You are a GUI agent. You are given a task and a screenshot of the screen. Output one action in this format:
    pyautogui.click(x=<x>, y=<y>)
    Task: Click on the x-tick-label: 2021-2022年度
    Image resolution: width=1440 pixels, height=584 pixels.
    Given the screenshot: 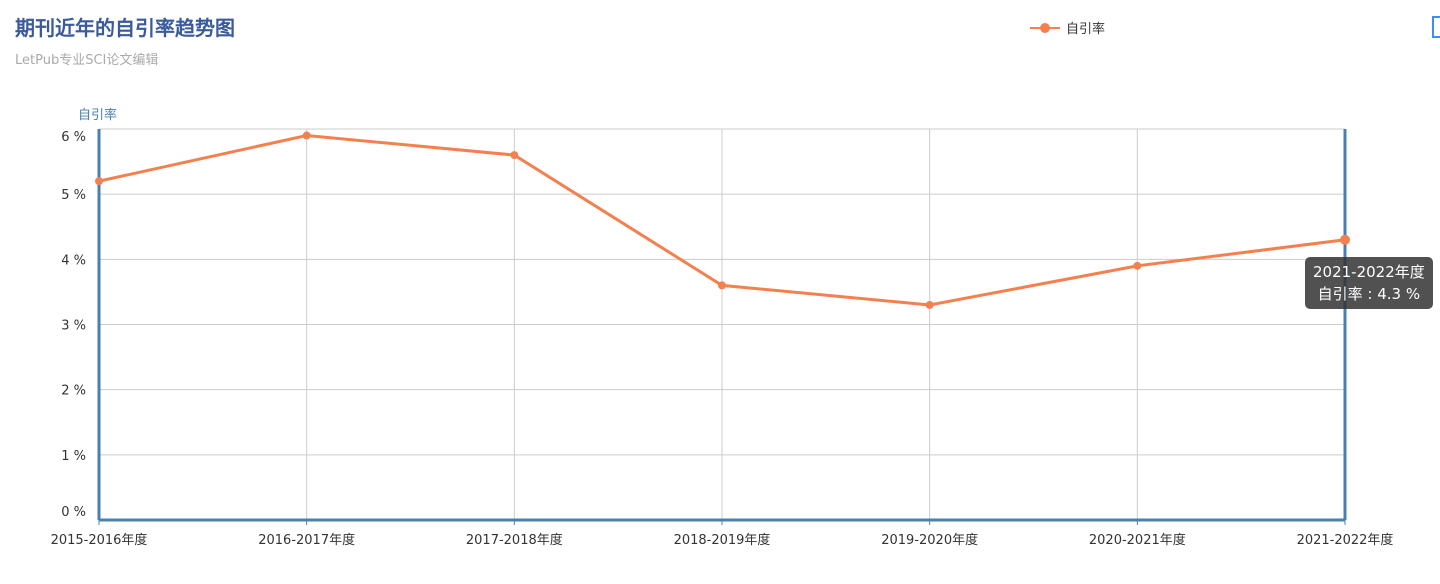 What is the action you would take?
    pyautogui.click(x=1345, y=540)
    